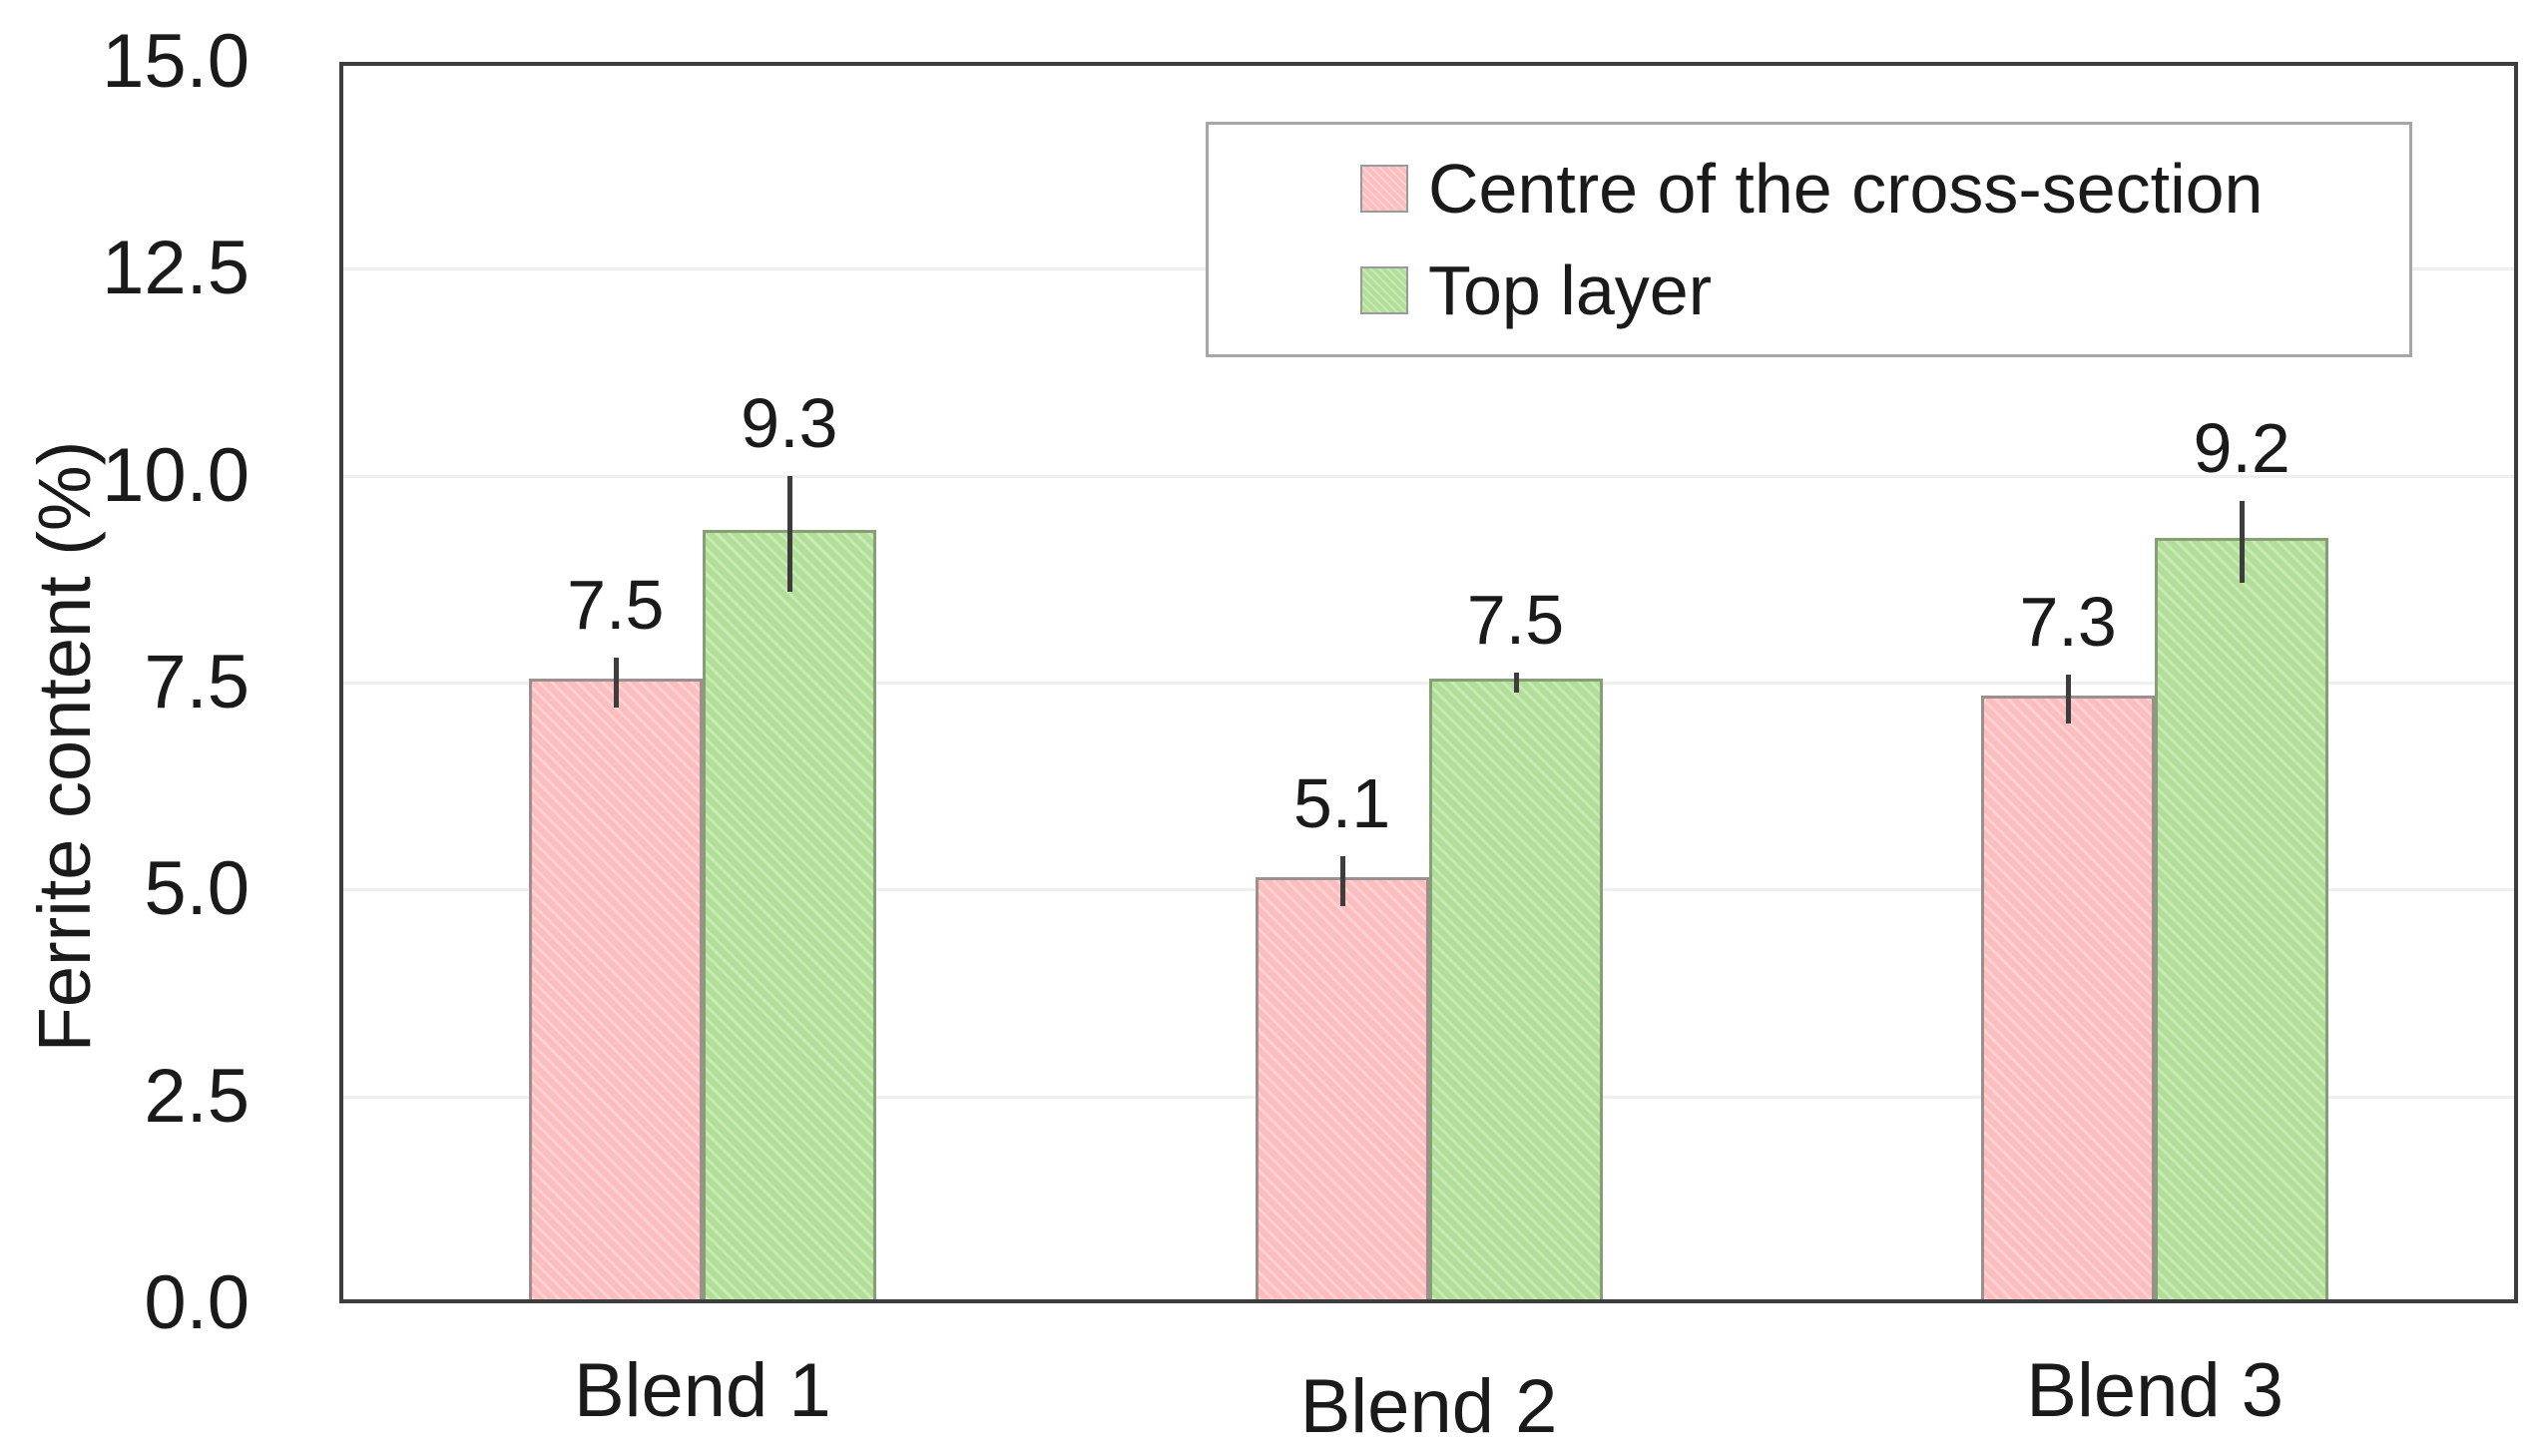 The height and width of the screenshot is (1456, 2540). What do you see at coordinates (1570, 289) in the screenshot?
I see `legend-label-top-layer: Top layer` at bounding box center [1570, 289].